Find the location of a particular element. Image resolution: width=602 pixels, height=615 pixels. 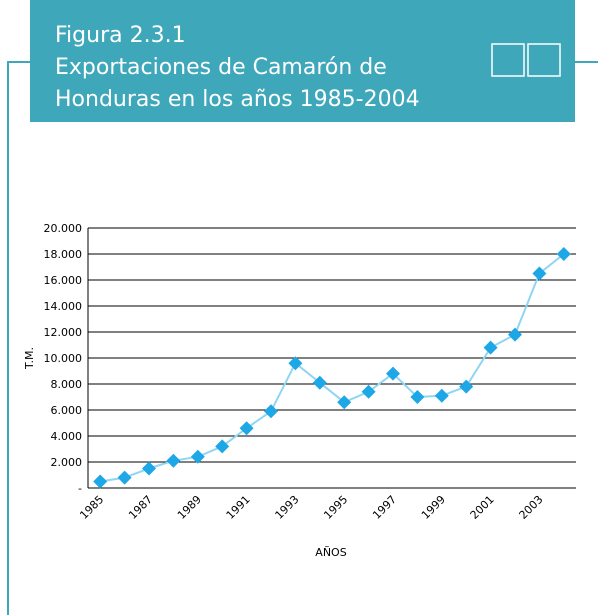

y-tick-label: 14.000 is located at coordinates (63, 306).